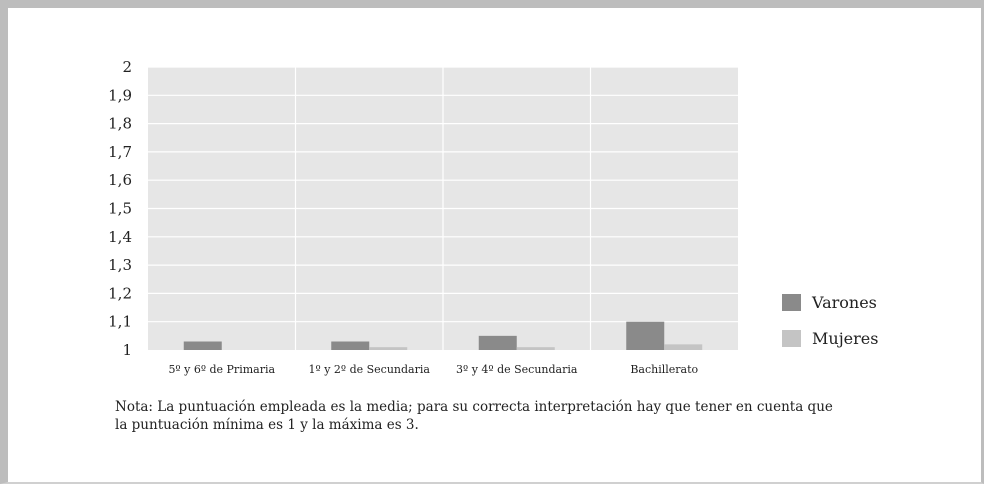  What do you see at coordinates (120, 180) in the screenshot?
I see `y-tick-label: 1,6` at bounding box center [120, 180].